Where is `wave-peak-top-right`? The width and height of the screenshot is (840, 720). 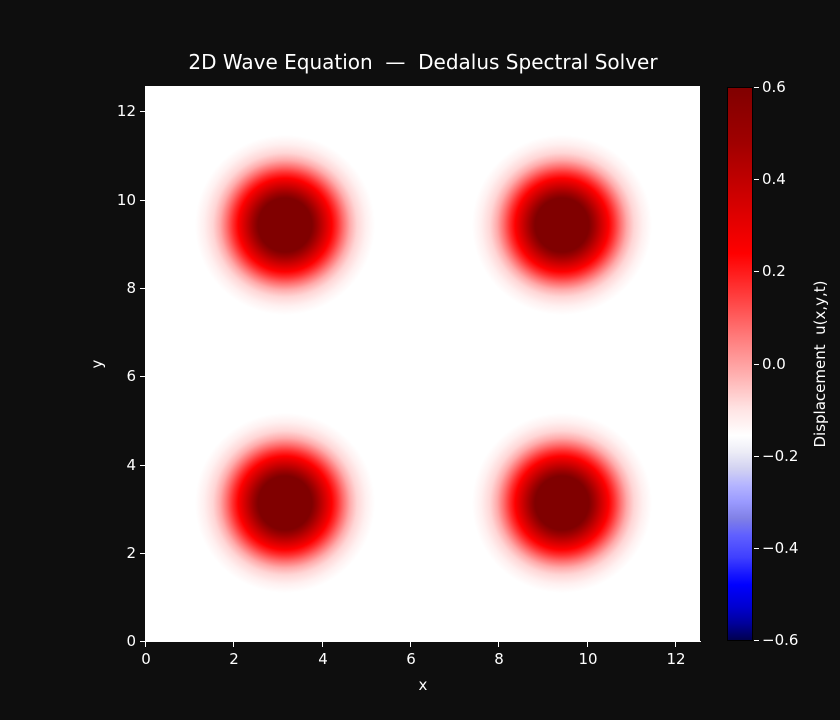
wave-peak-top-right is located at coordinates (561, 225).